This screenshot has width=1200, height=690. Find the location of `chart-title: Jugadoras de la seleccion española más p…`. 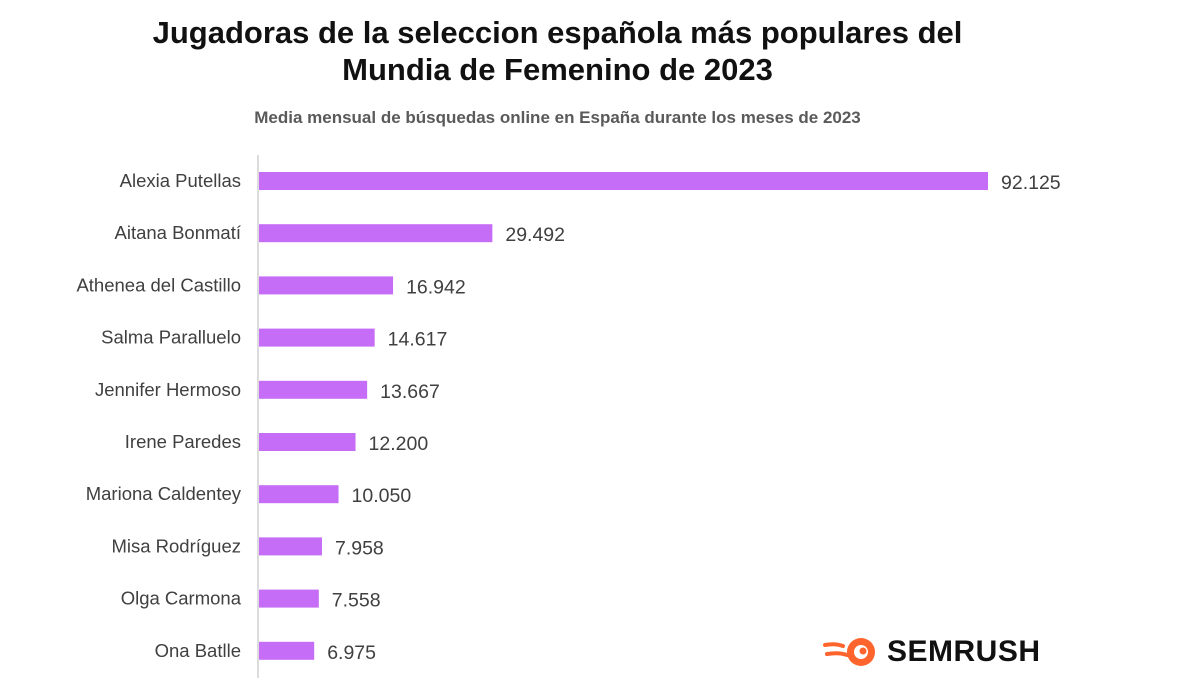

chart-title: Jugadoras de la seleccion española más p… is located at coordinates (557, 51).